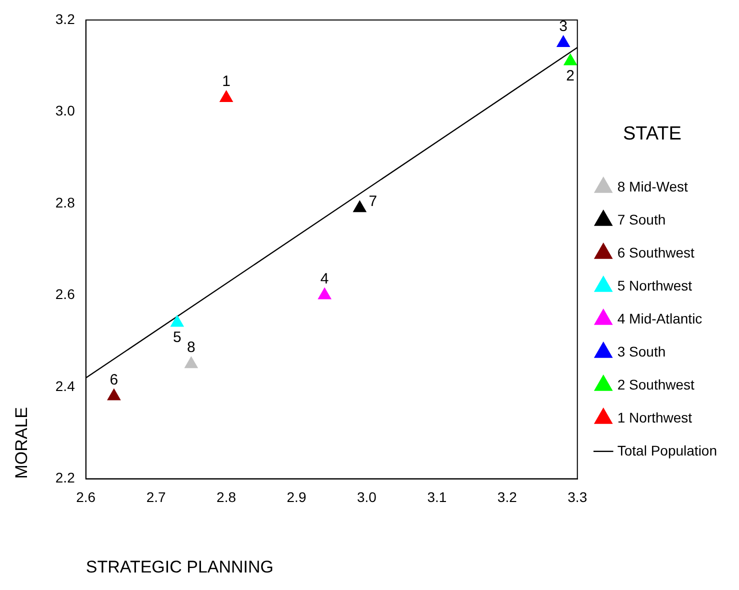 This screenshot has height=590, width=739. What do you see at coordinates (180, 566) in the screenshot?
I see `x-axis-title: STRATEGIC PLANNING` at bounding box center [180, 566].